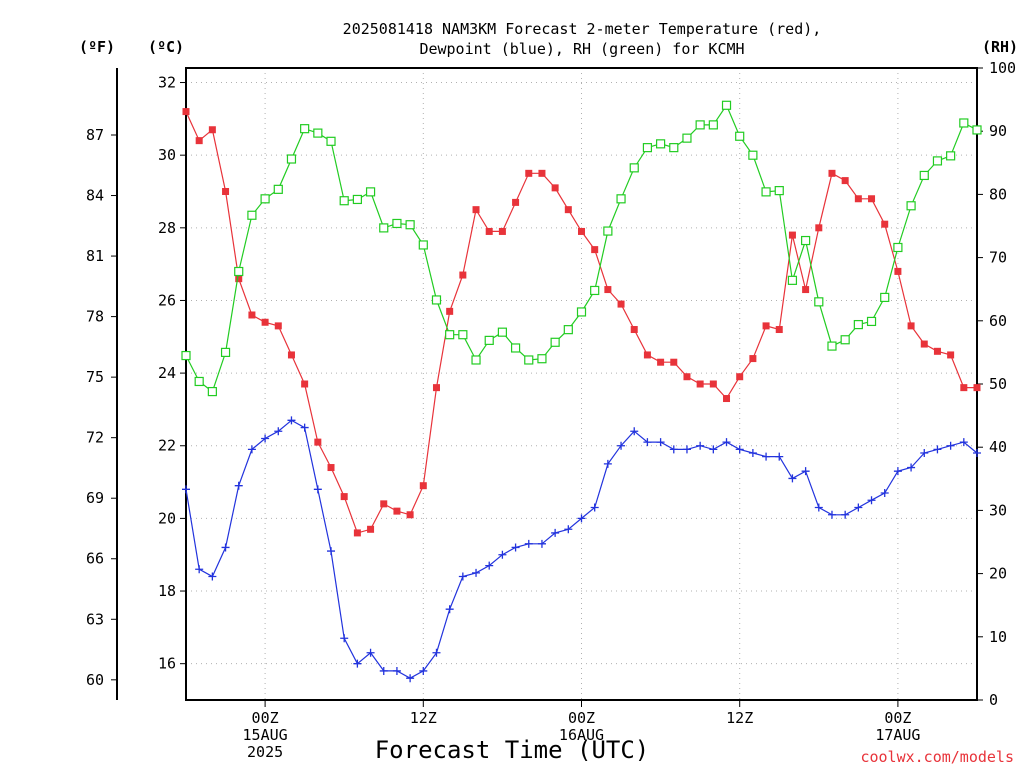 The height and width of the screenshot is (768, 1024). What do you see at coordinates (167, 300) in the screenshot?
I see `celsius-tick-label: 26` at bounding box center [167, 300].